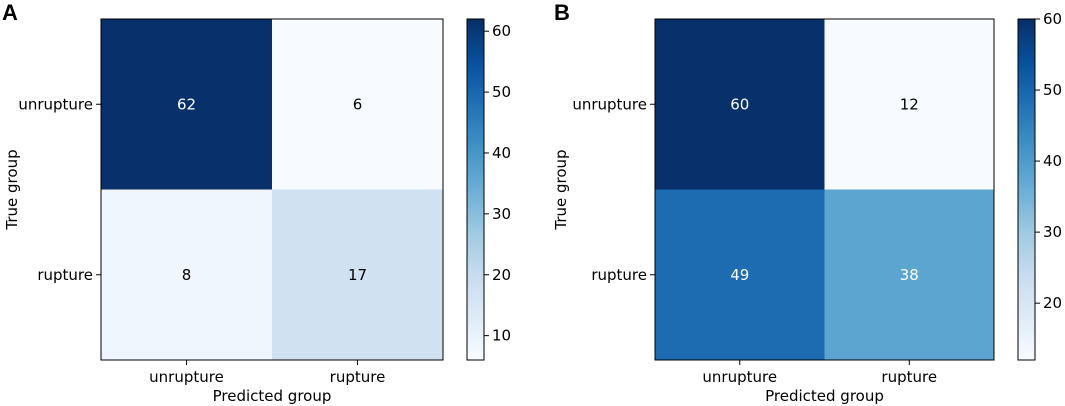 The width and height of the screenshot is (1065, 406). Describe the element at coordinates (488, 189) in the screenshot. I see `colorbar: 10 20 30 40 50 60` at that location.